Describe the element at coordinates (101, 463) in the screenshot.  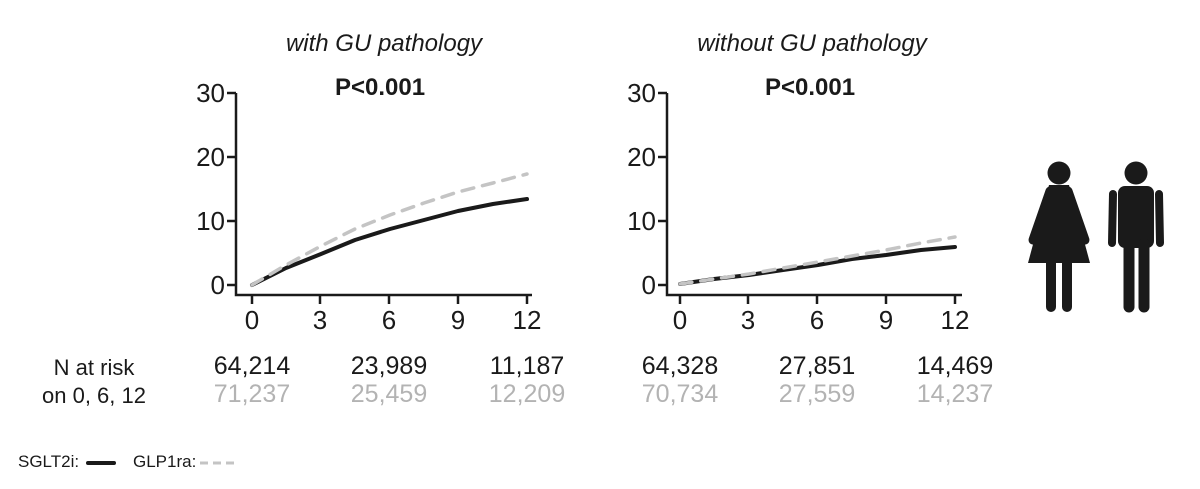
I see `sglt2i-line-sample-icon` at that location.